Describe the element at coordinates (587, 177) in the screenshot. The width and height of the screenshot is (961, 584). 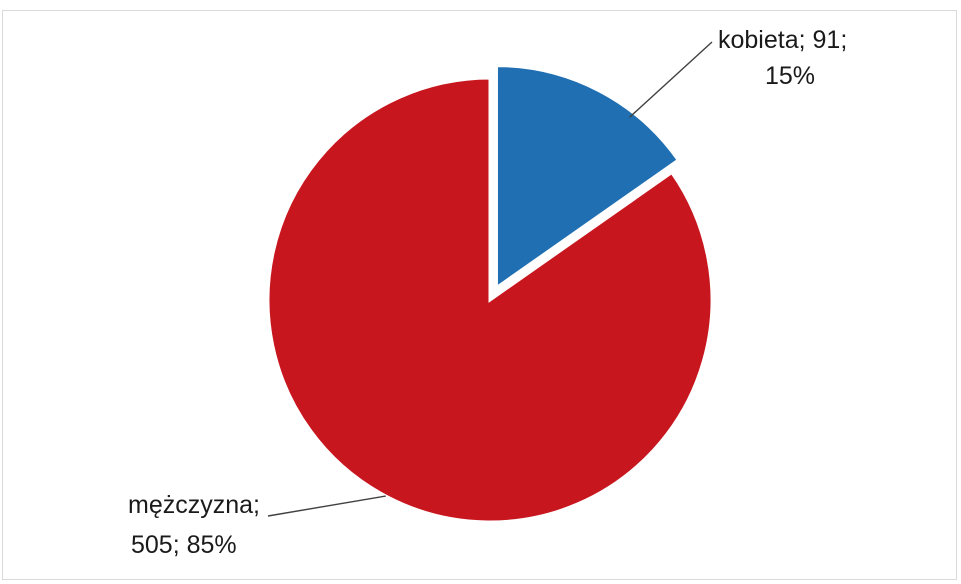
I see `pie-slice-kobieta` at that location.